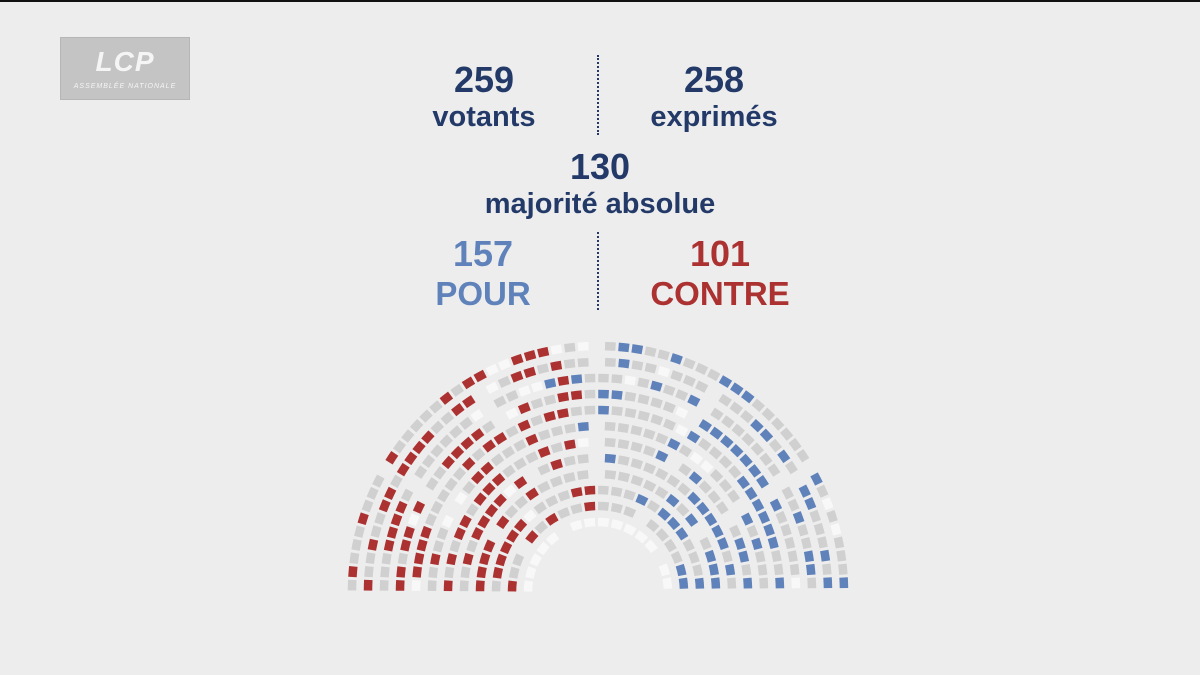 This screenshot has height=675, width=1200. Describe the element at coordinates (600, 1) in the screenshot. I see `top-border` at that location.